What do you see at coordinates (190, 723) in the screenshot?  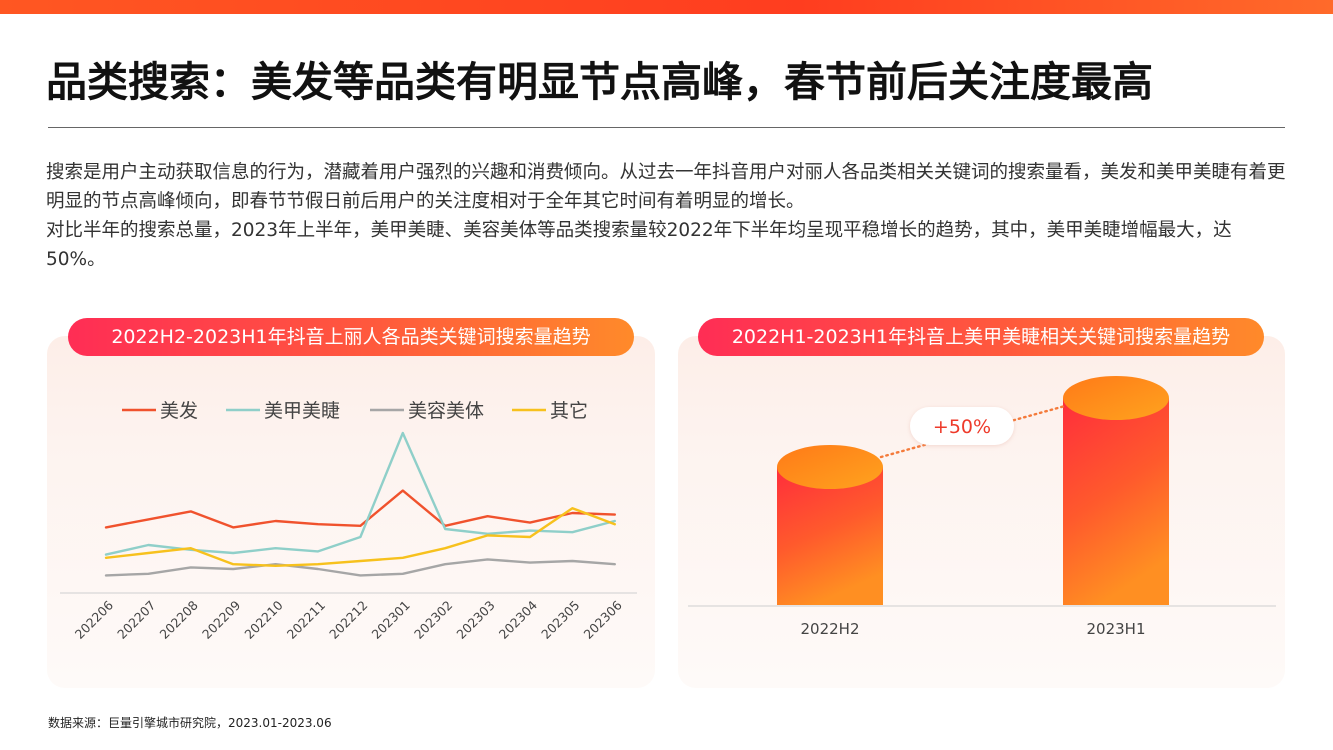 I see `data-source-note: 数据来源：巨量引擎城市研究院，2023.01-2023.06` at bounding box center [190, 723].